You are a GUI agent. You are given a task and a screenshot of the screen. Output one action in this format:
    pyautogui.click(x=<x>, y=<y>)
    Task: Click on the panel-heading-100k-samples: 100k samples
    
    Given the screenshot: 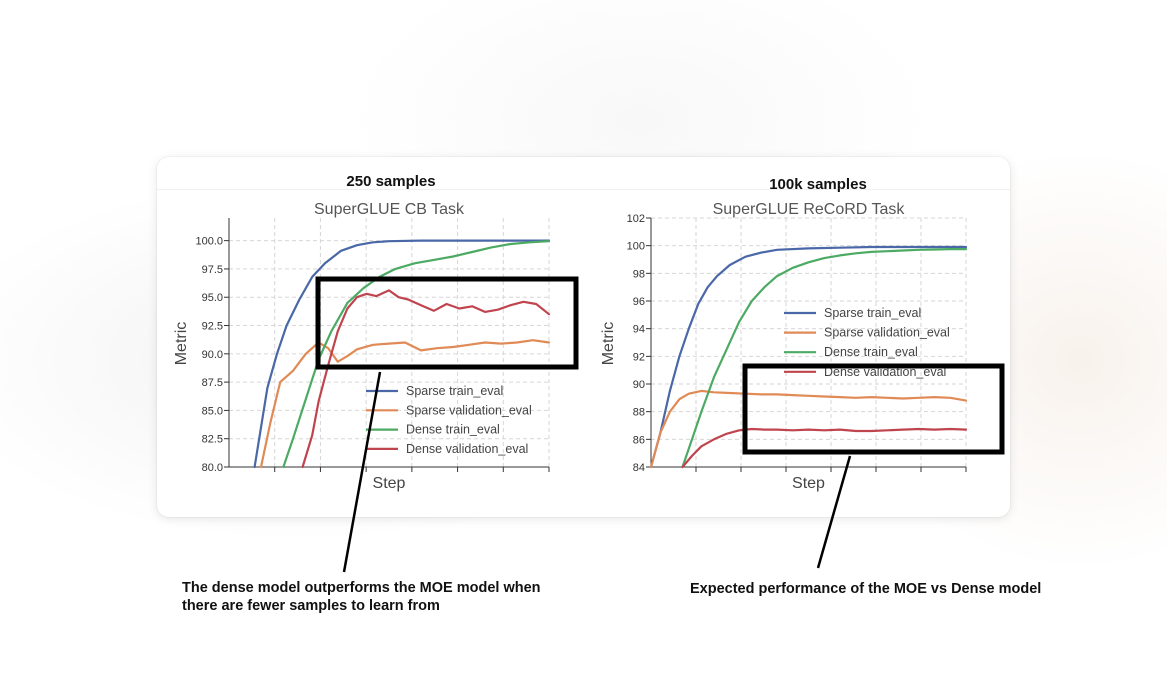 What is the action you would take?
    pyautogui.click(x=818, y=184)
    